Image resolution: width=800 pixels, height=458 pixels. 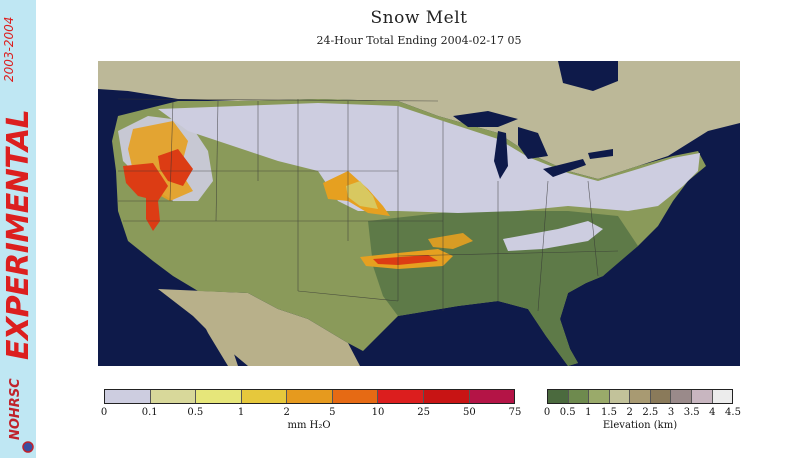 I want to click on melt-scale-tick-label: 50, so click(x=469, y=412).